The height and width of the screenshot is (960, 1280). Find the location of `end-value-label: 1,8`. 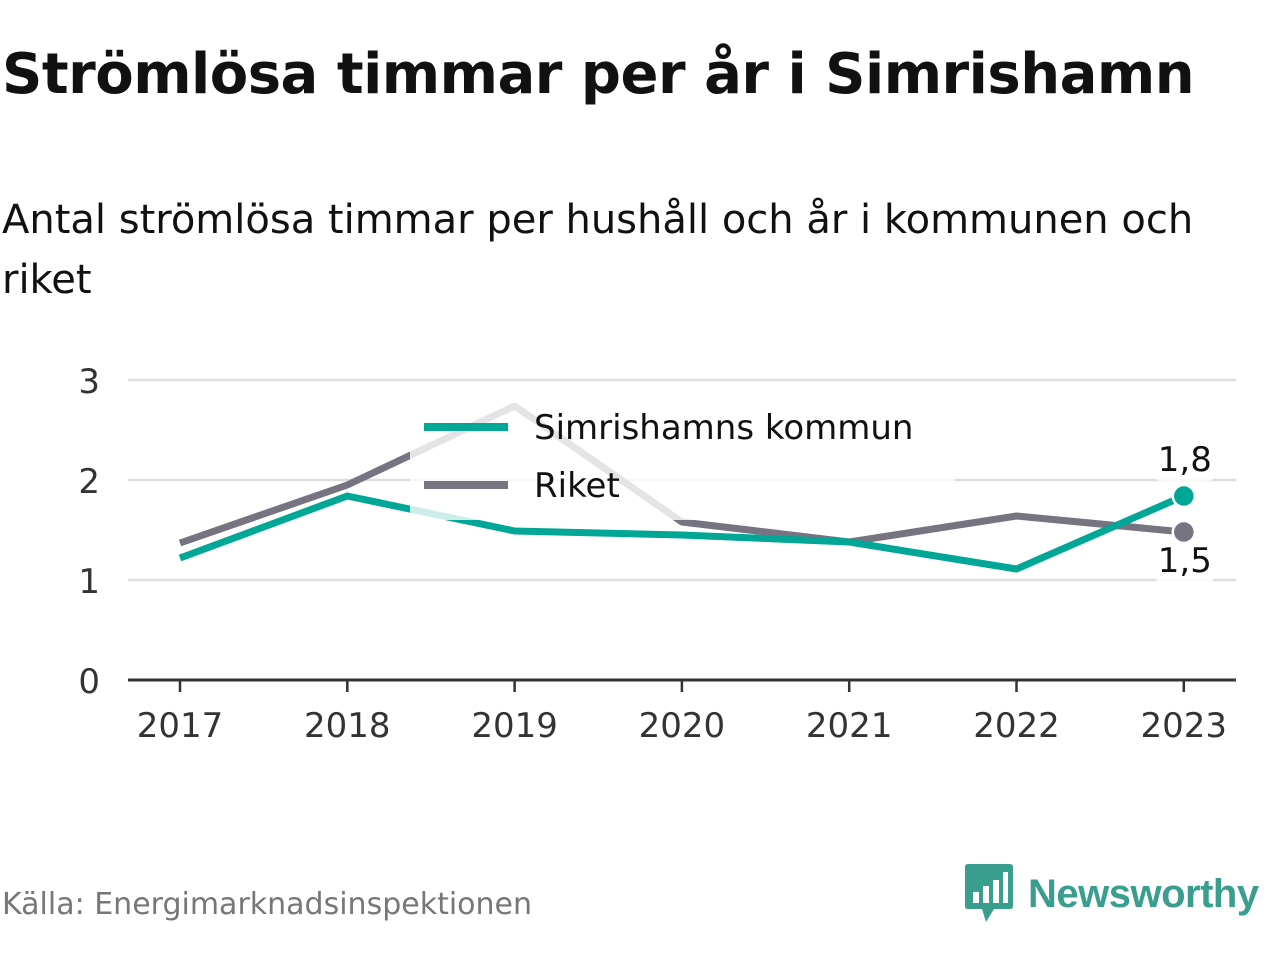

end-value-label: 1,8 is located at coordinates (1185, 460).